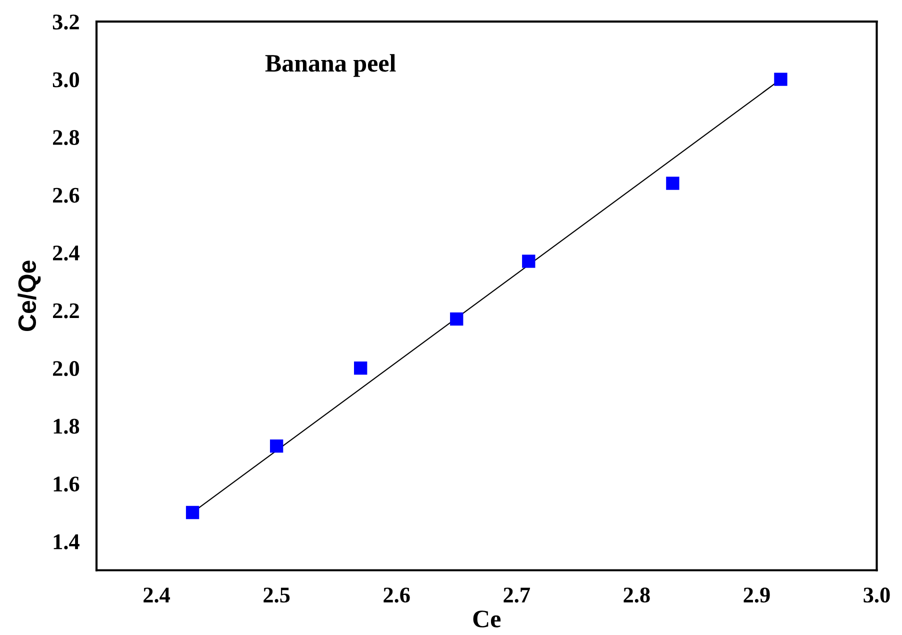 Image resolution: width=902 pixels, height=635 pixels. I want to click on x-axis-title: Ce, so click(487, 619).